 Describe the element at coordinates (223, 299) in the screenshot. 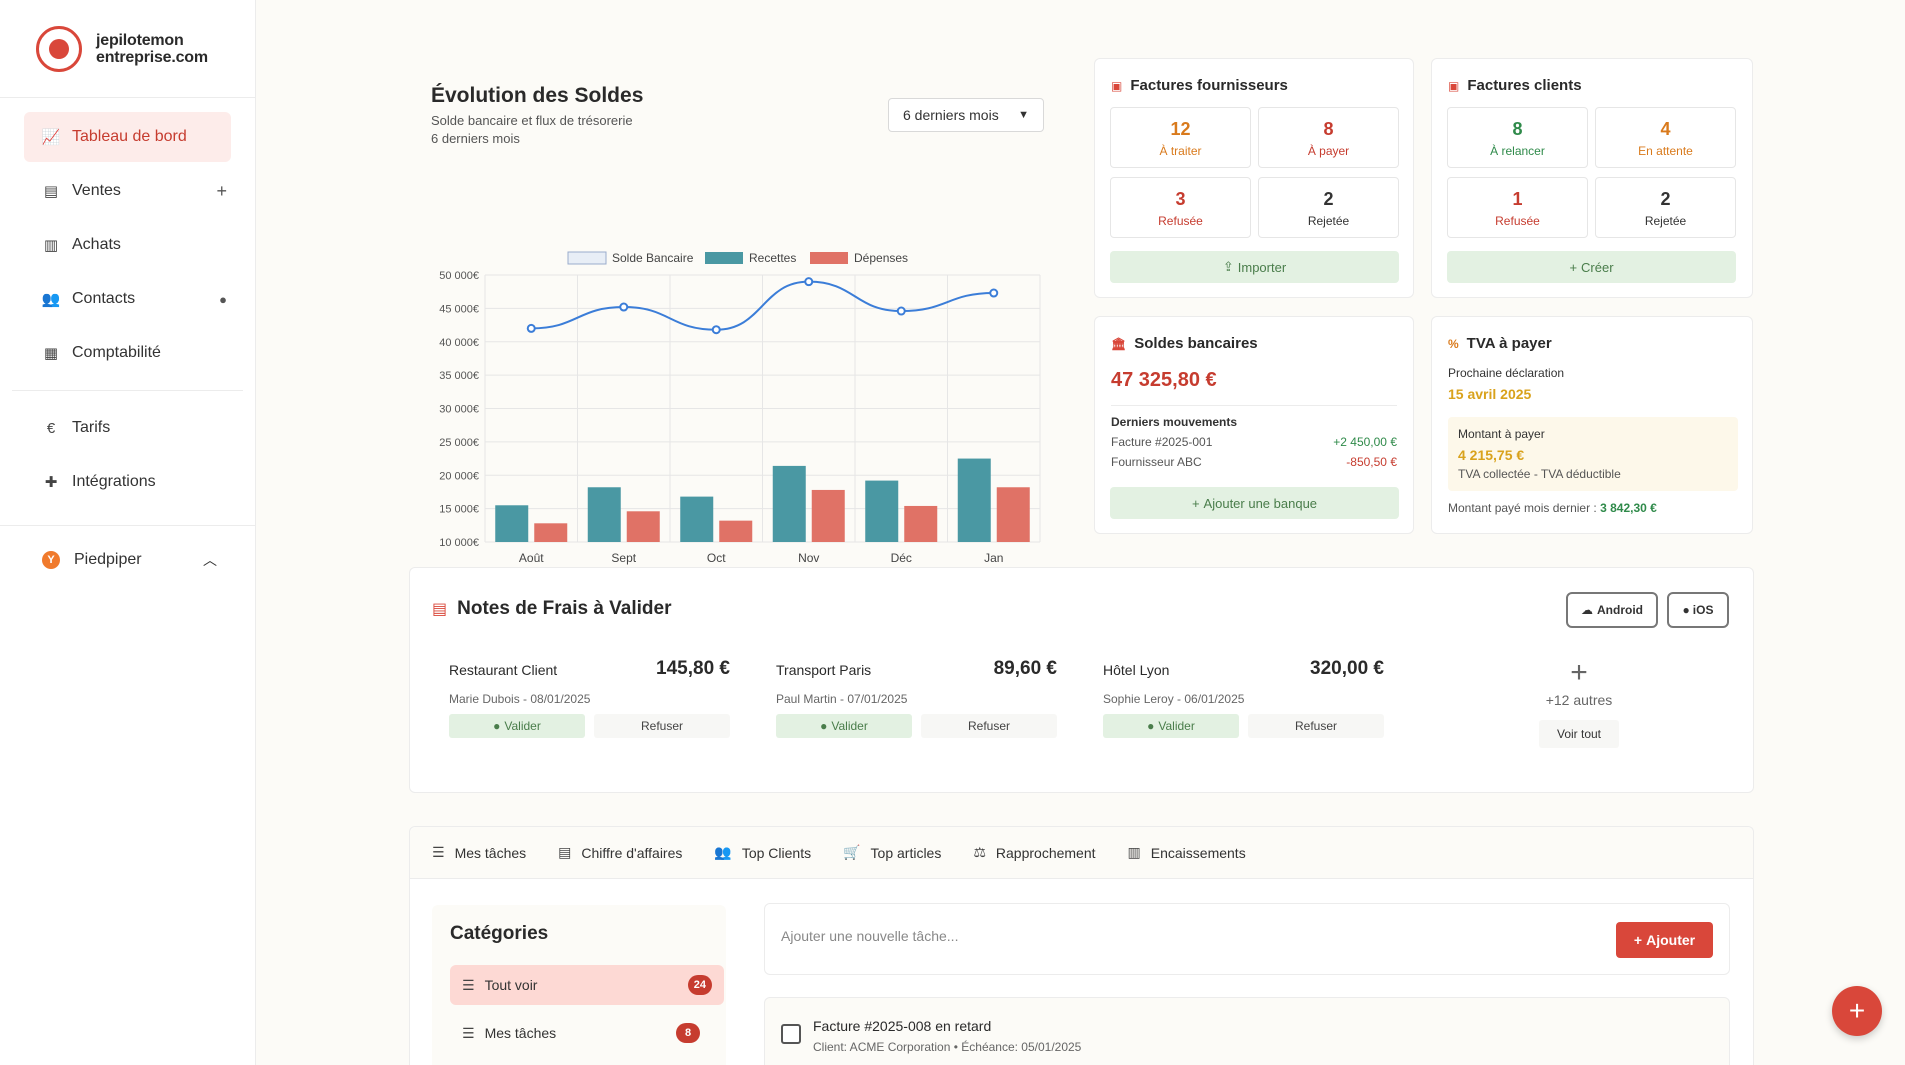

I see `user-icon: ●` at that location.